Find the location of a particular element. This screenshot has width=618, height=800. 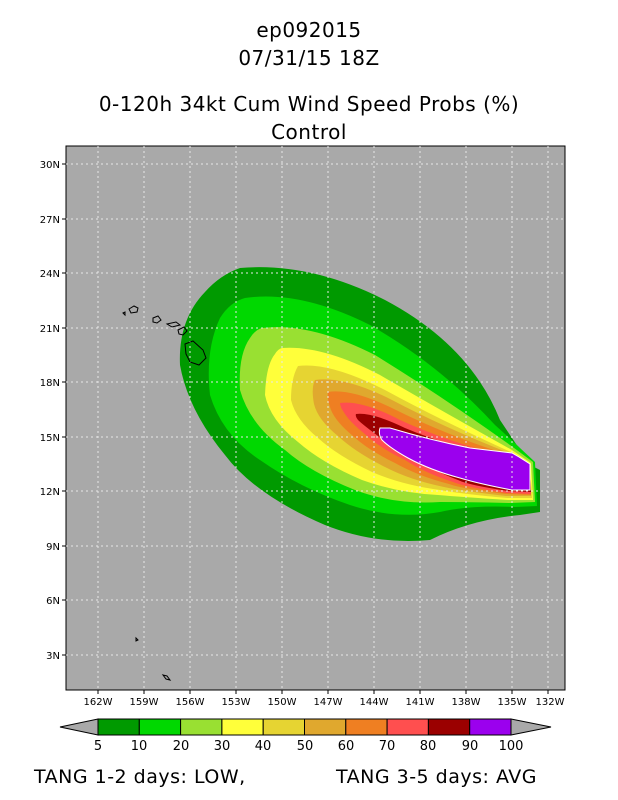

lon-label: 135W is located at coordinates (512, 702).